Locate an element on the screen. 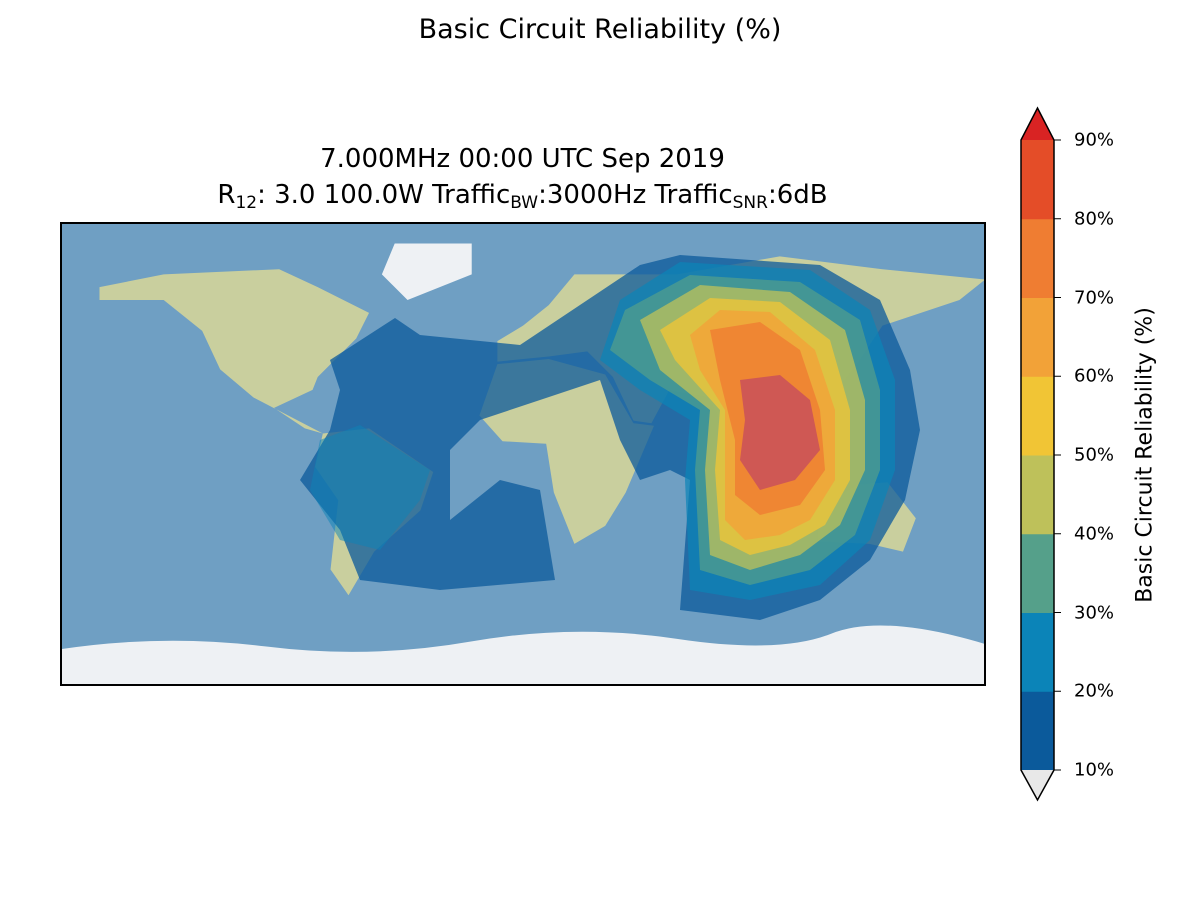 The width and height of the screenshot is (1200, 900). colorbar-tick-label: 20% is located at coordinates (1094, 691).